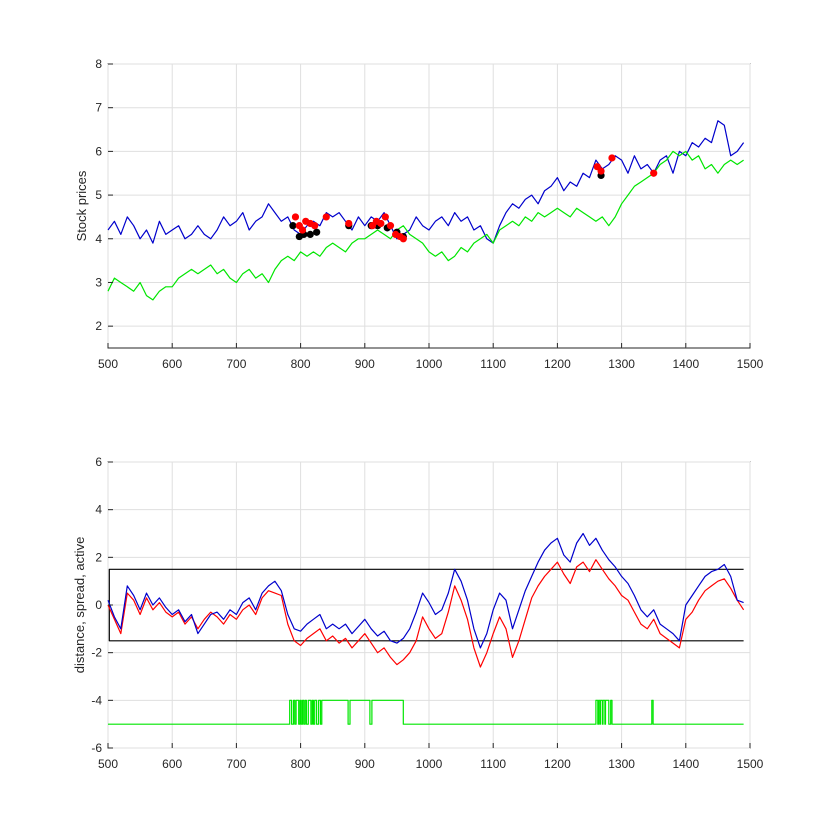  What do you see at coordinates (493, 764) in the screenshot?
I see `distance-chart-x-tick-label-6: 1100` at bounding box center [493, 764].